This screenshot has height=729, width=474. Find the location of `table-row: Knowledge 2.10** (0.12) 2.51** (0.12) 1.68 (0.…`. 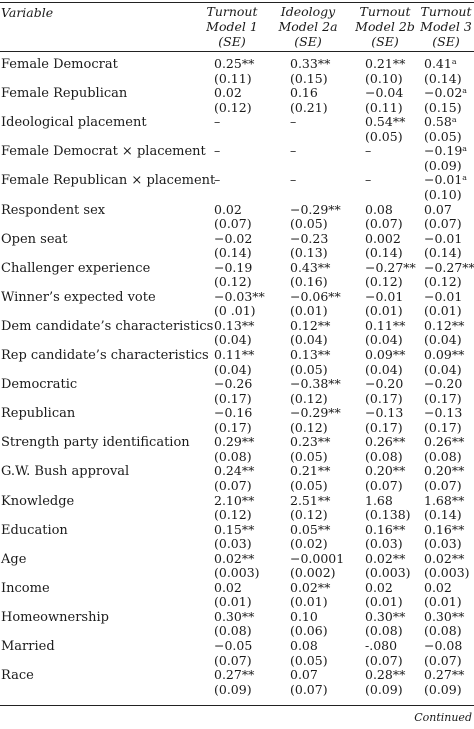

table-row: Knowledge 2.10** (0.12) 2.51** (0.12) 1.68 (0.… is located at coordinates (237, 507).